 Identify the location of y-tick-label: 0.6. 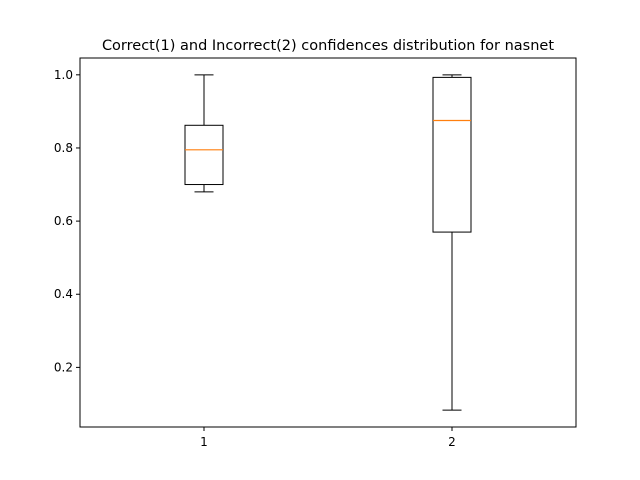
(63, 221).